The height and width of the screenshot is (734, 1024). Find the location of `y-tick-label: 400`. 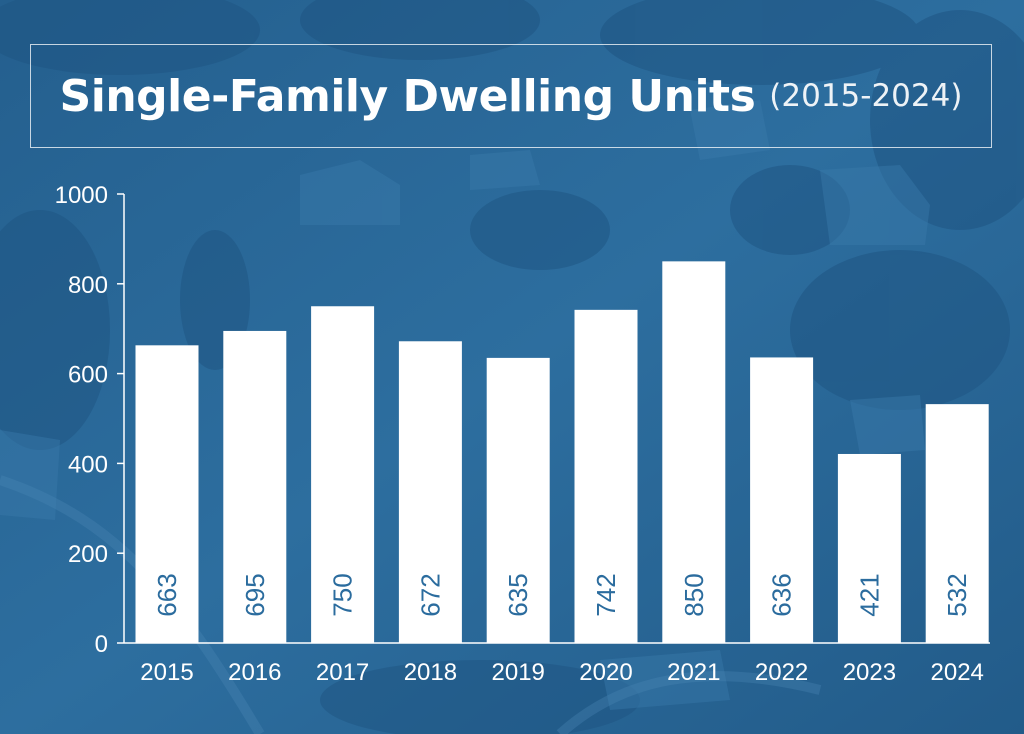

y-tick-label: 400 is located at coordinates (88, 464).